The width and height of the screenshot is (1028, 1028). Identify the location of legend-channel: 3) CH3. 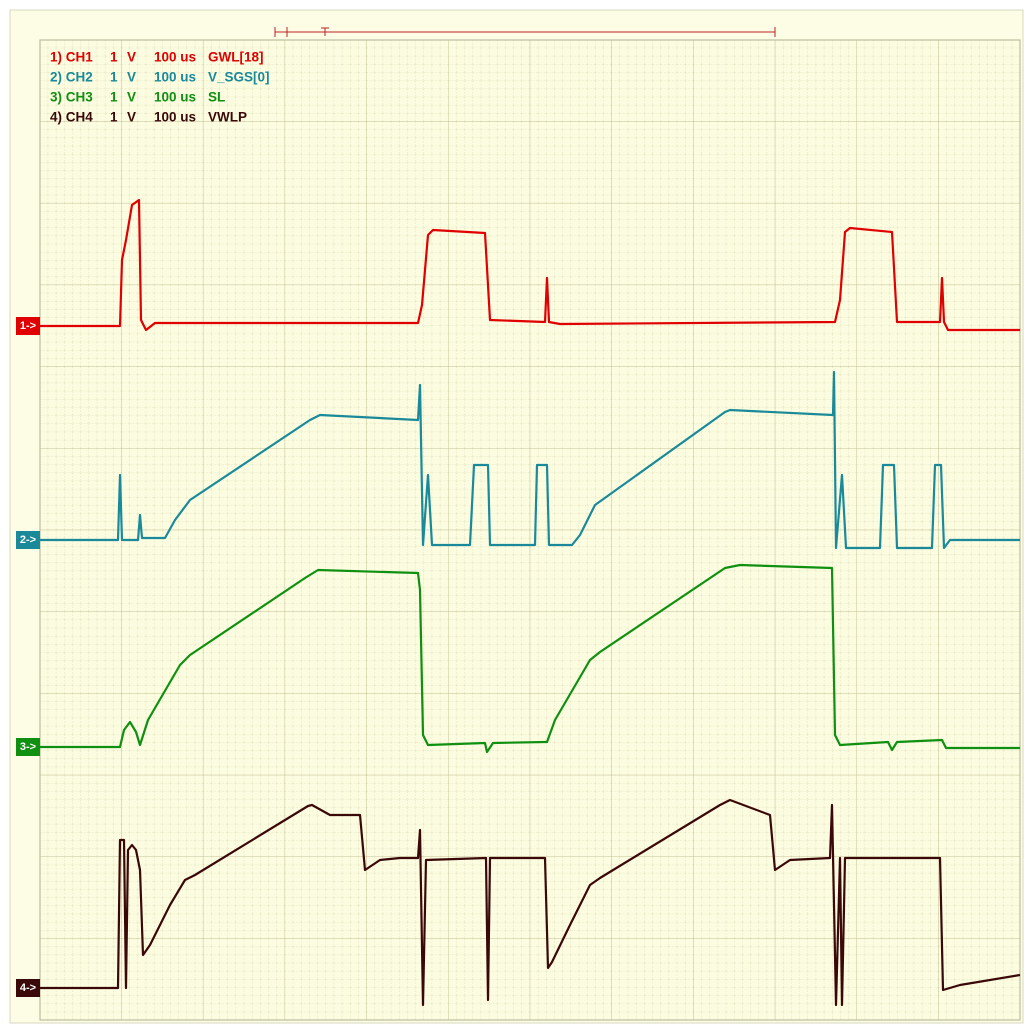
(71, 97).